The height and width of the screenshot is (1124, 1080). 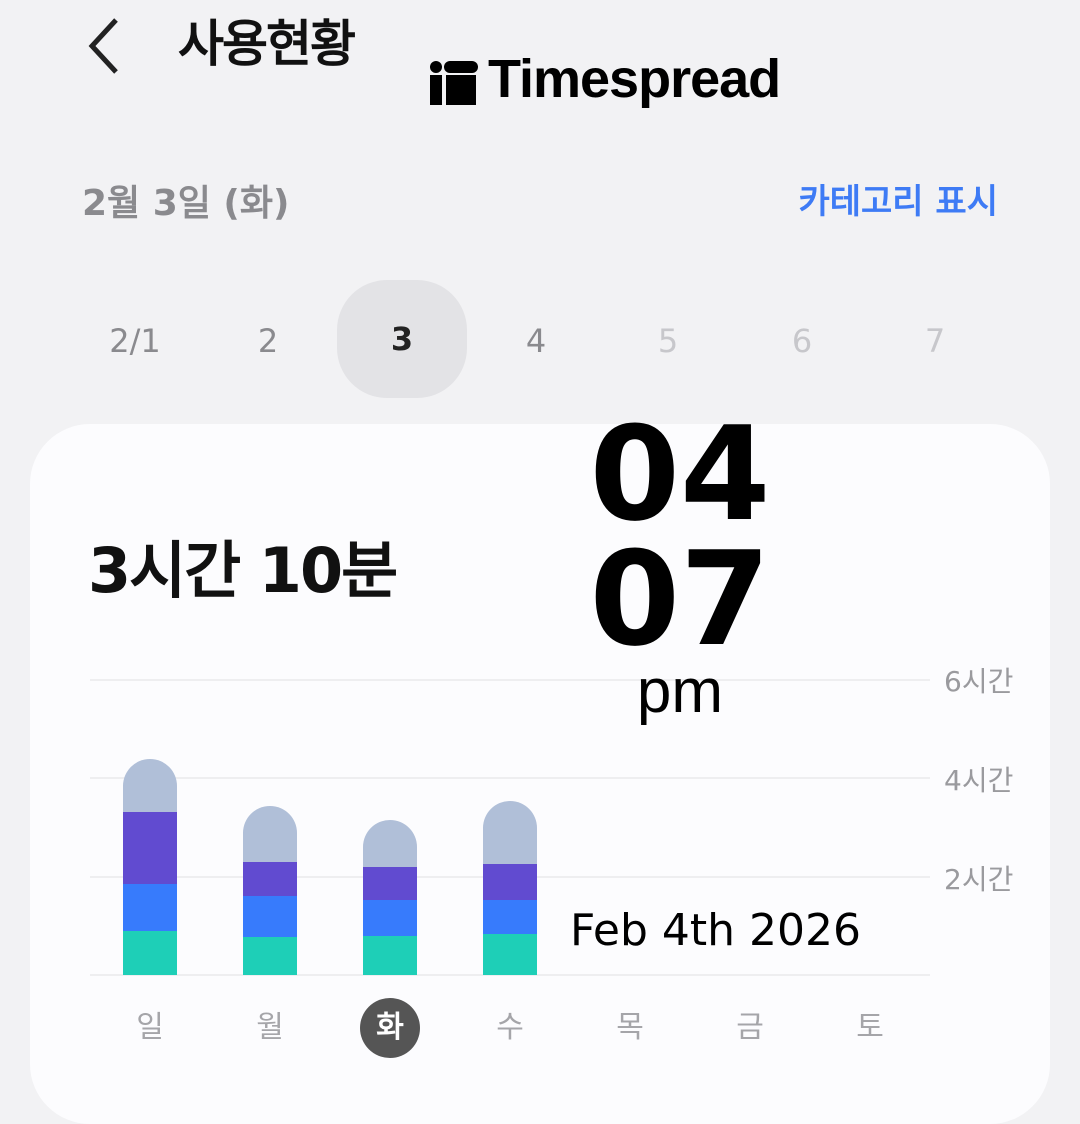 I want to click on overlay-date: Feb 4th 2026, so click(x=715, y=930).